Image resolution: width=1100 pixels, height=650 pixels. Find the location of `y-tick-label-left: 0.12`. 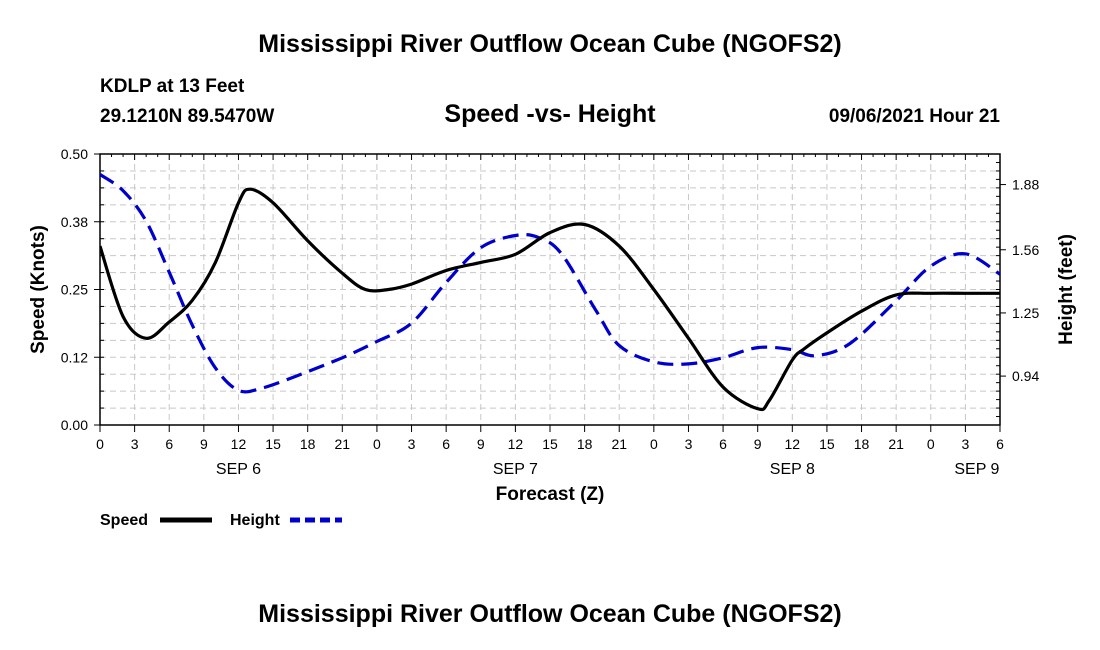

y-tick-label-left: 0.12 is located at coordinates (74, 357).